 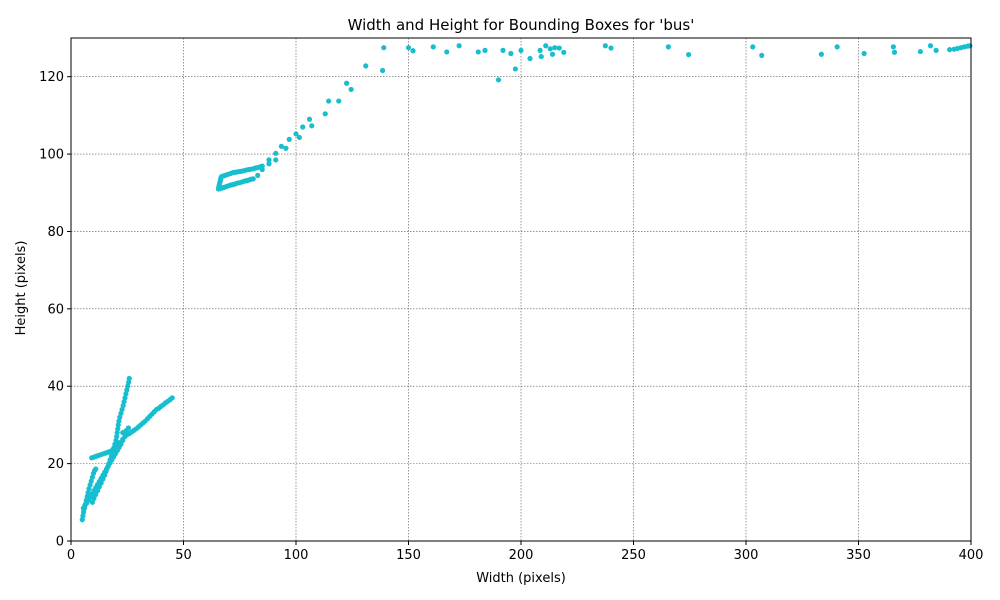 I want to click on x-tick-label: 100, so click(x=296, y=555).